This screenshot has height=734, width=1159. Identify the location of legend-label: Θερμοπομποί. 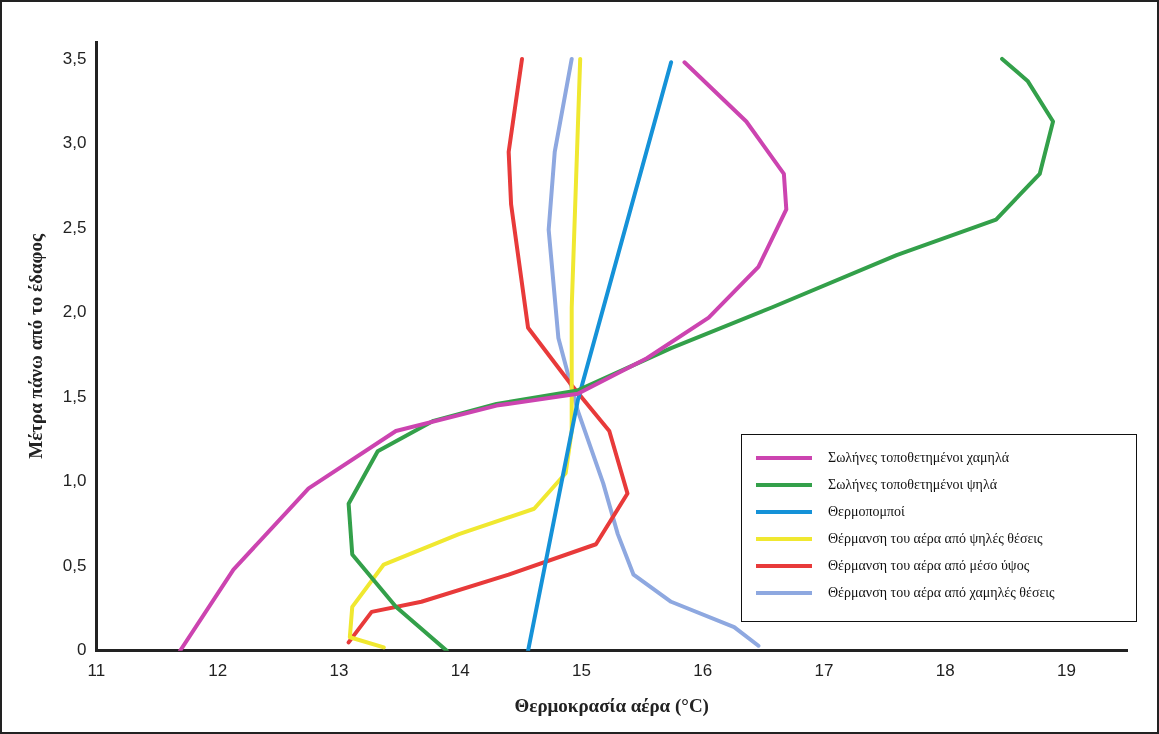
(867, 511).